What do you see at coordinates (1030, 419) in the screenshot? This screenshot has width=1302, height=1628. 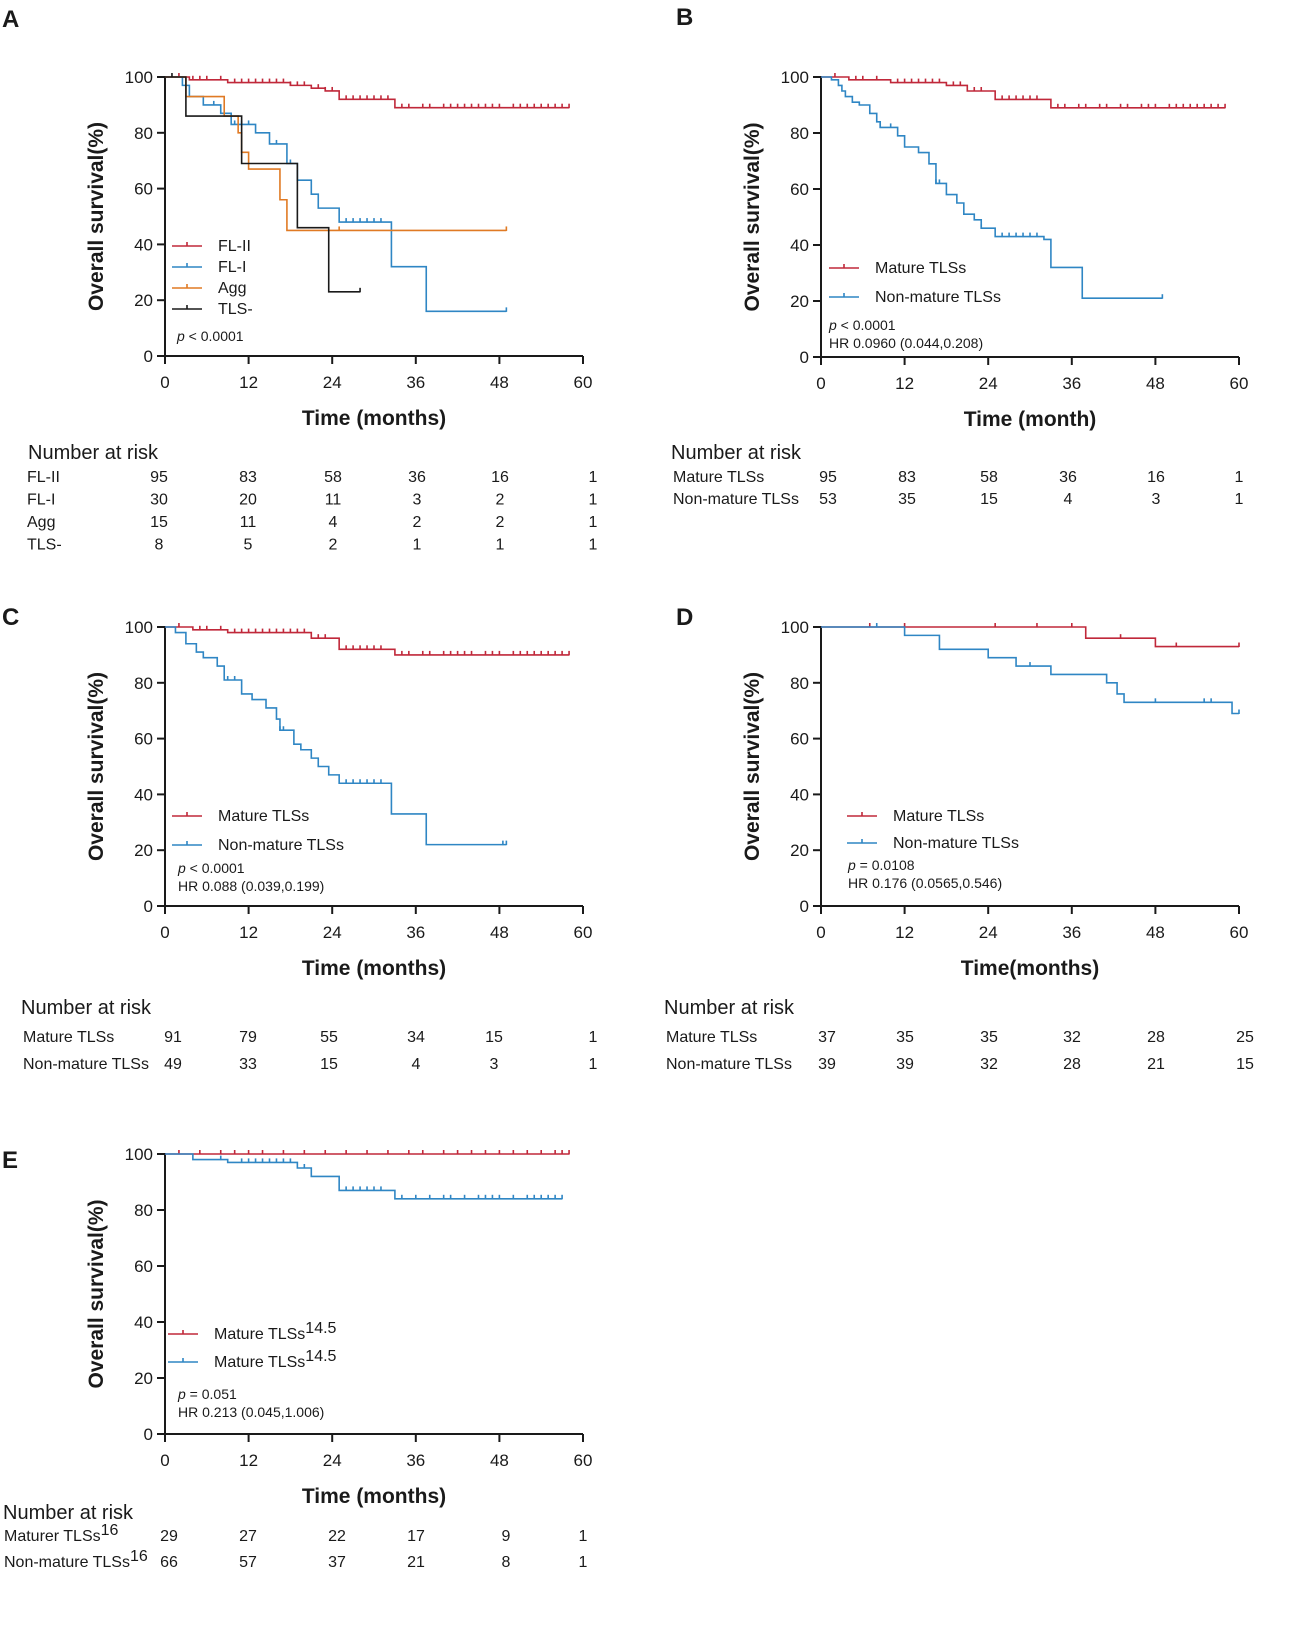 I see `panel-b-x-axis-title: Time (month)` at bounding box center [1030, 419].